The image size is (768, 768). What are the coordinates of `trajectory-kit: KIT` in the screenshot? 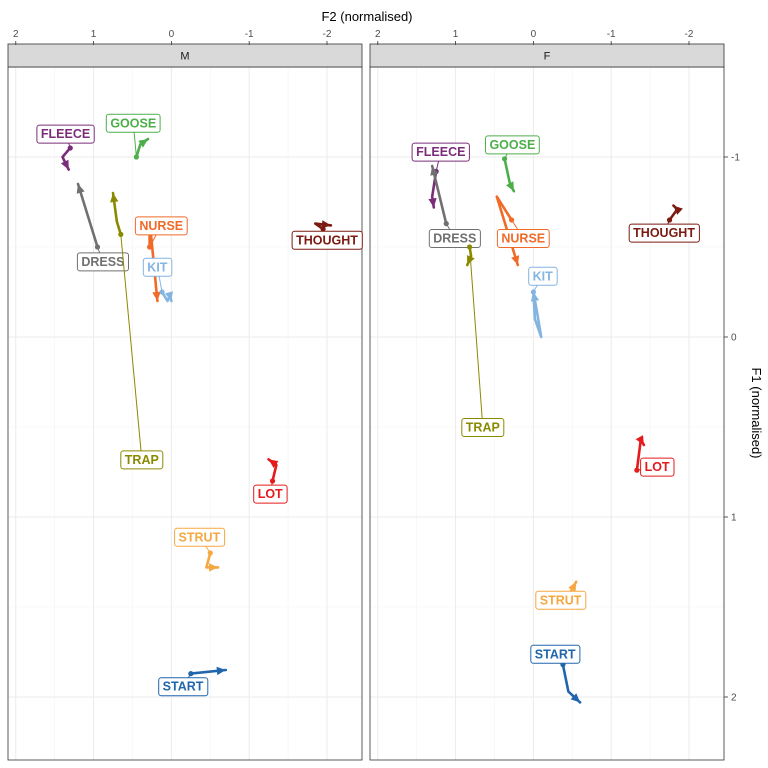 It's located at (157, 280).